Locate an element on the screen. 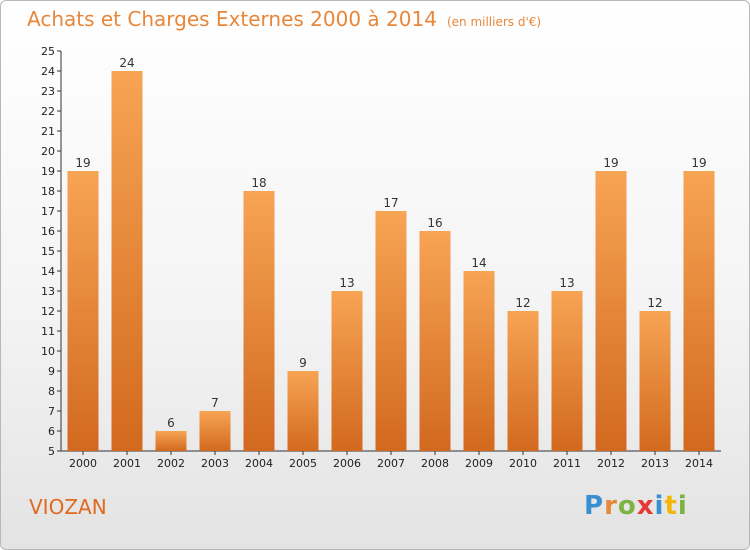  bar-2006 is located at coordinates (347, 371).